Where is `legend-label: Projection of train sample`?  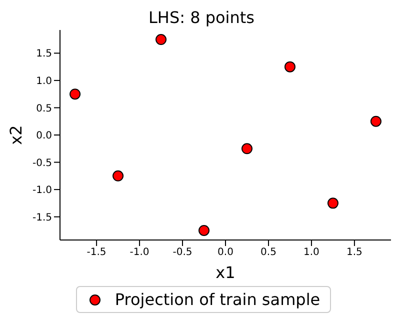 legend-label: Projection of train sample is located at coordinates (217, 299).